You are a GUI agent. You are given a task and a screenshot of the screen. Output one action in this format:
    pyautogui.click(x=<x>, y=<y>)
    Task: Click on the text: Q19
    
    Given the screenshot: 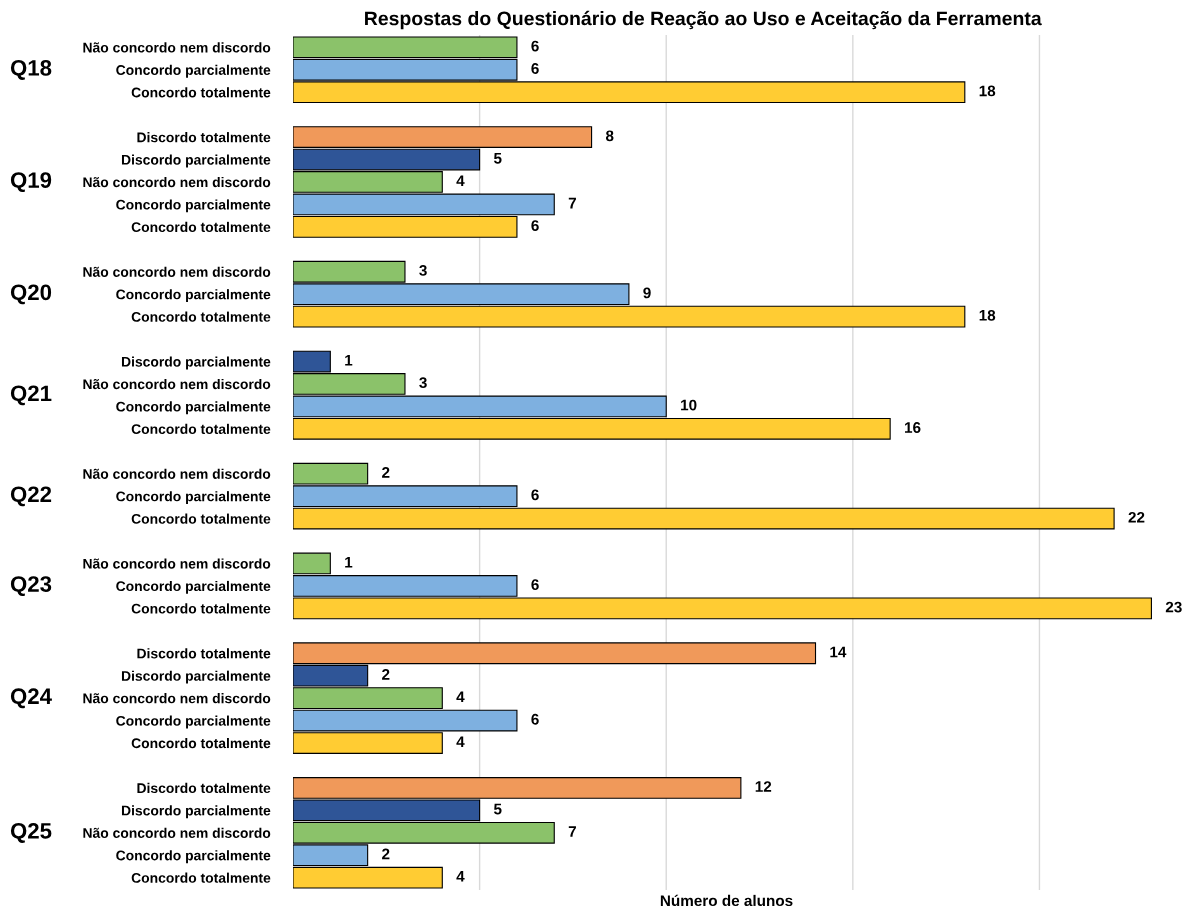 What is the action you would take?
    pyautogui.click(x=31, y=182)
    